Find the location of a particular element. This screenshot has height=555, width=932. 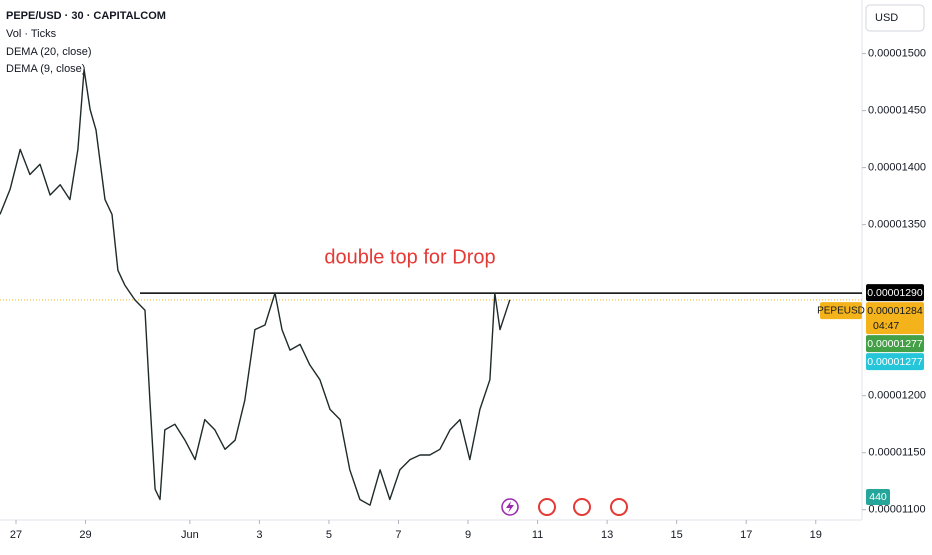

countdown: 04:47 is located at coordinates (886, 326).